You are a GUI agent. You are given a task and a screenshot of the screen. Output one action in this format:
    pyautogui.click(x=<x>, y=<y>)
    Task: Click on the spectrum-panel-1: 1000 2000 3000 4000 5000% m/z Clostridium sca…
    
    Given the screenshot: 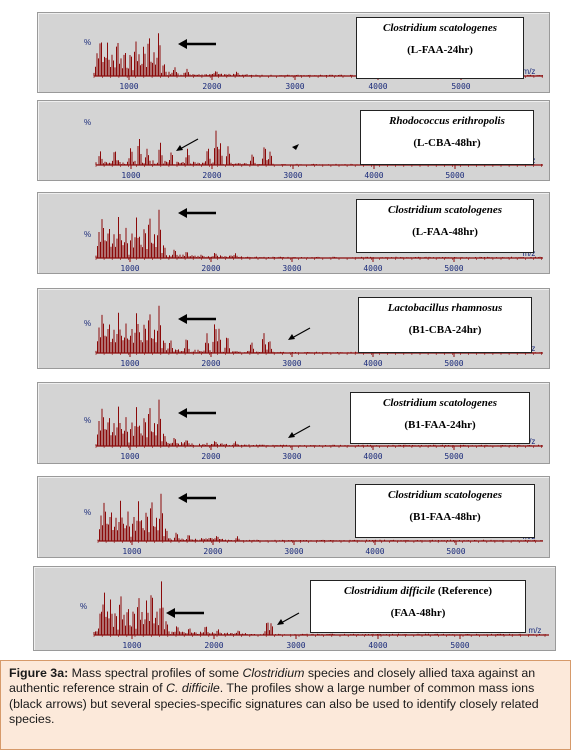 What is the action you would take?
    pyautogui.click(x=293, y=52)
    